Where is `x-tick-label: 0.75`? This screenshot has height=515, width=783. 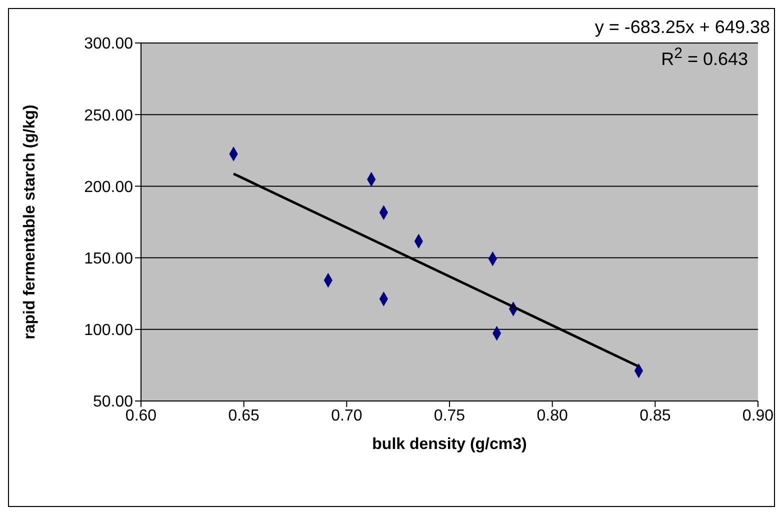
x-tick-label: 0.75 is located at coordinates (450, 415).